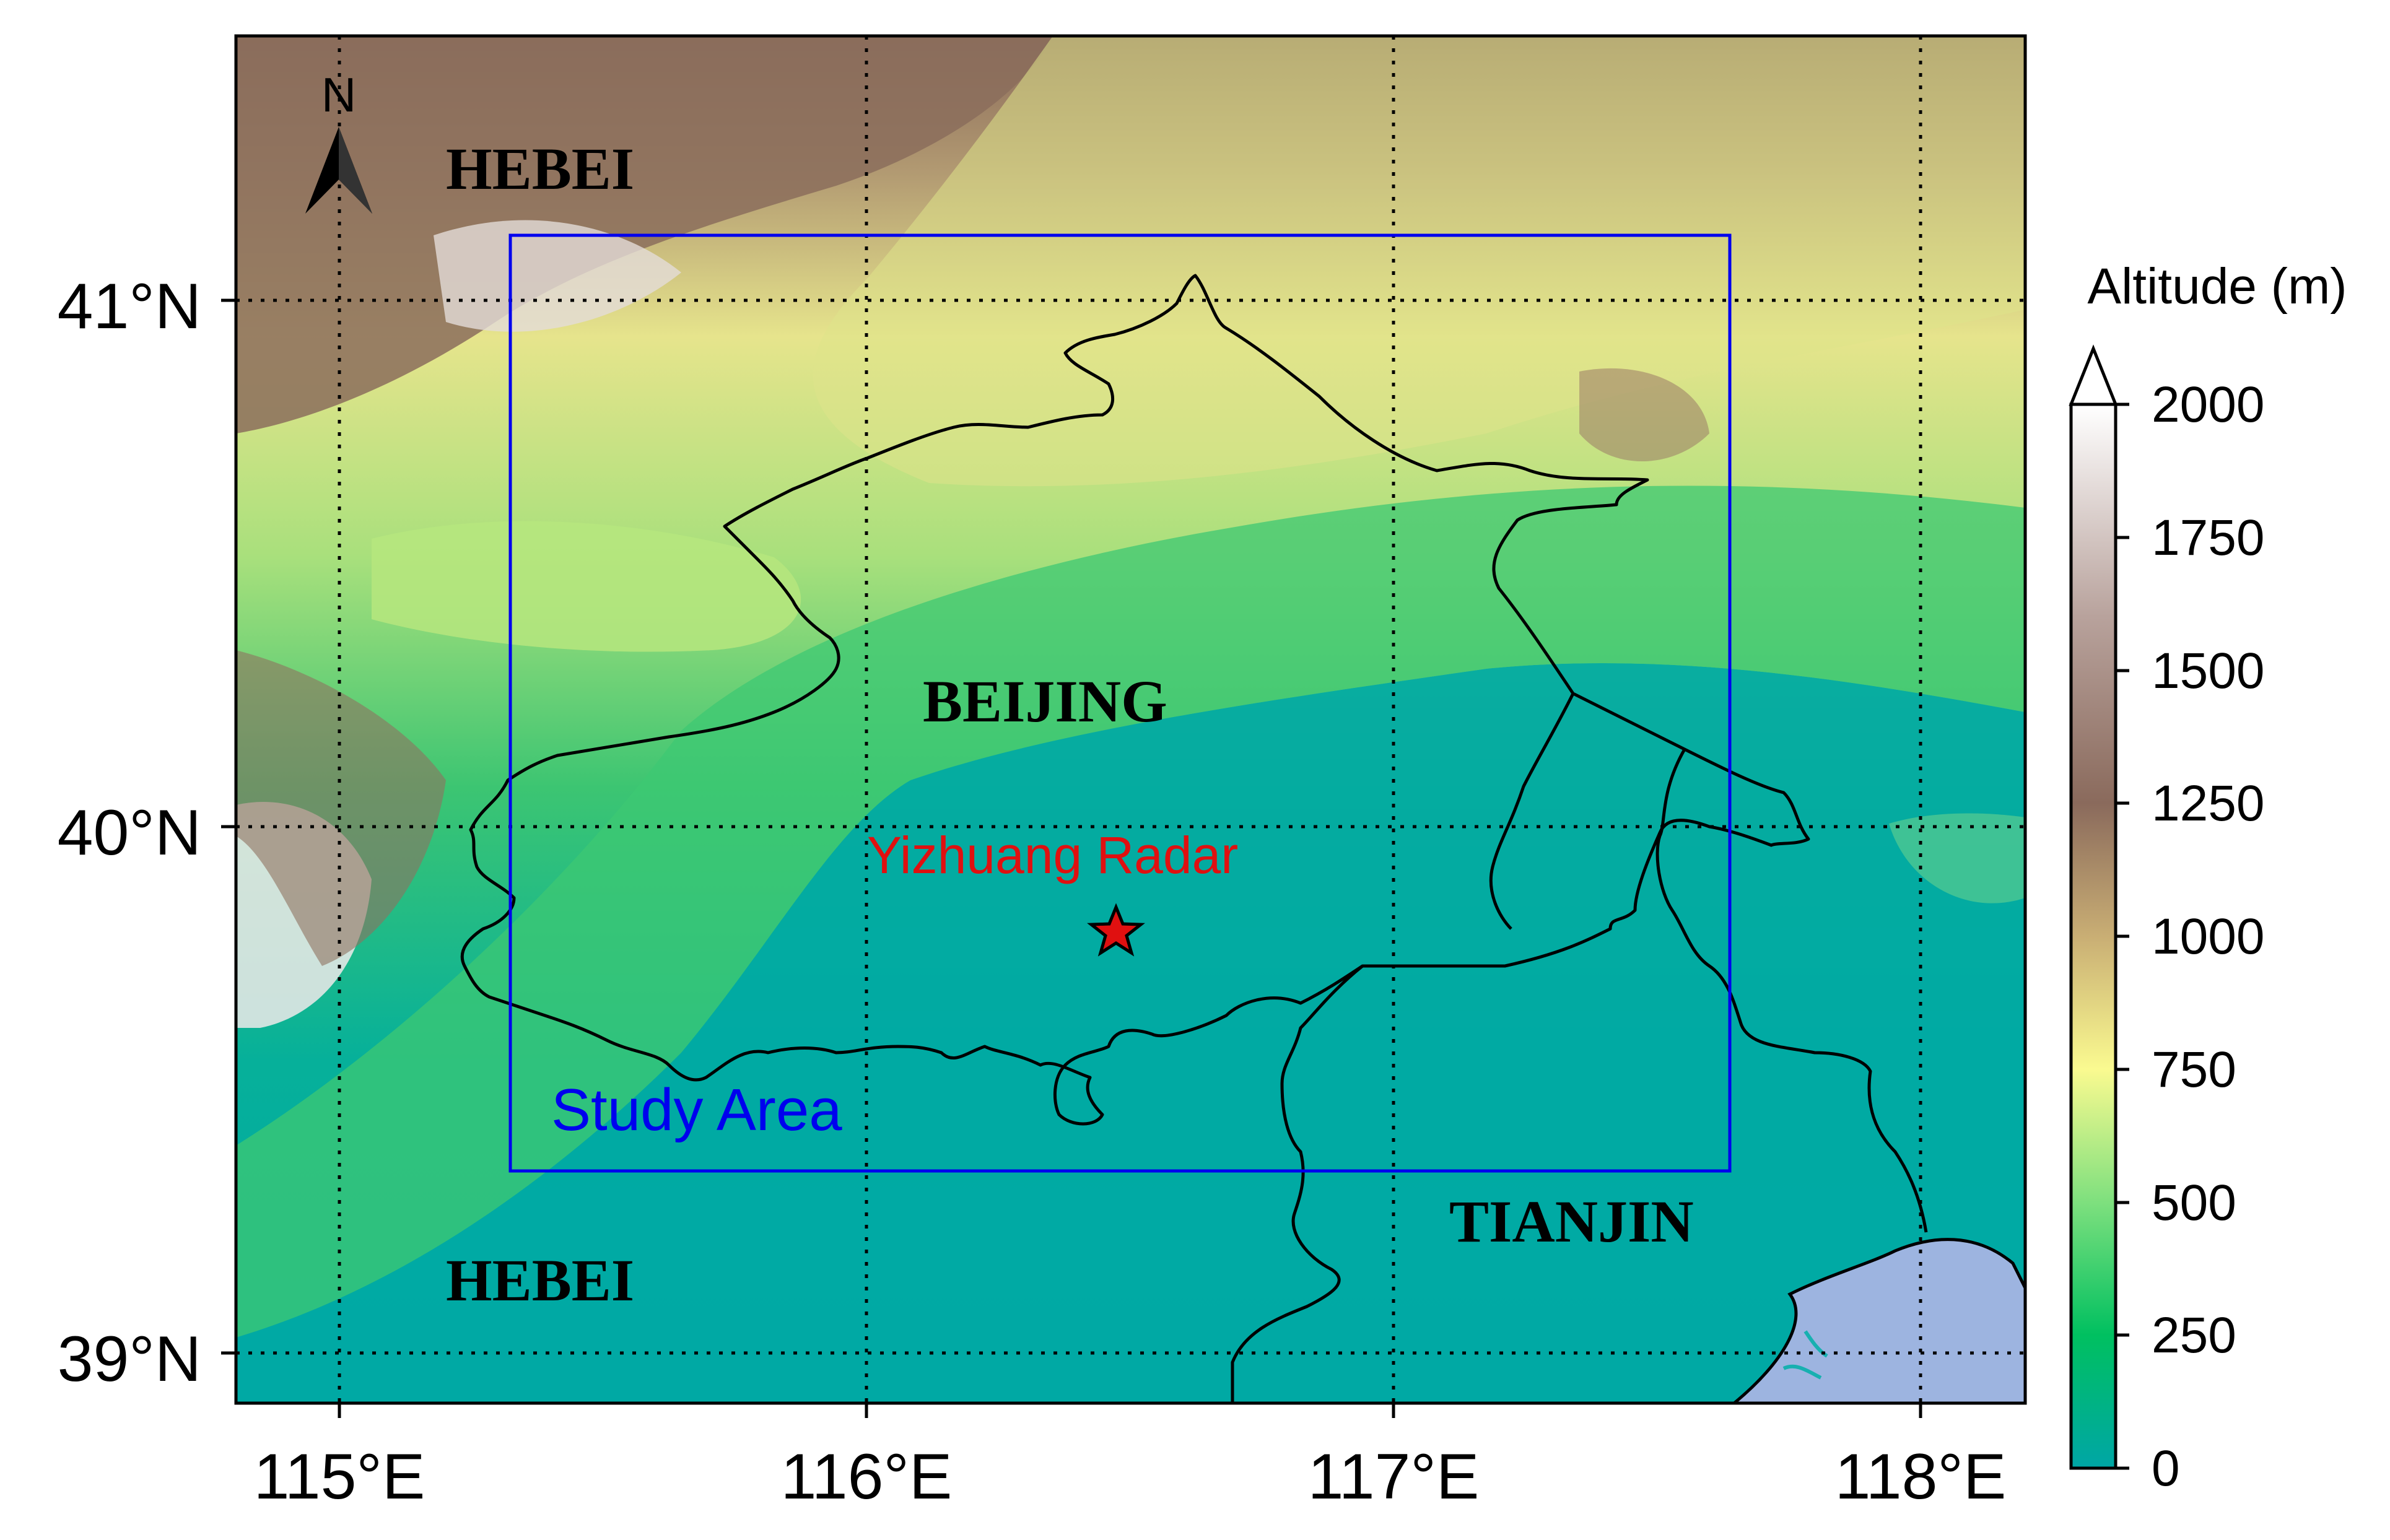  What do you see at coordinates (2166, 1468) in the screenshot?
I see `colorbar-tick-0: 0` at bounding box center [2166, 1468].